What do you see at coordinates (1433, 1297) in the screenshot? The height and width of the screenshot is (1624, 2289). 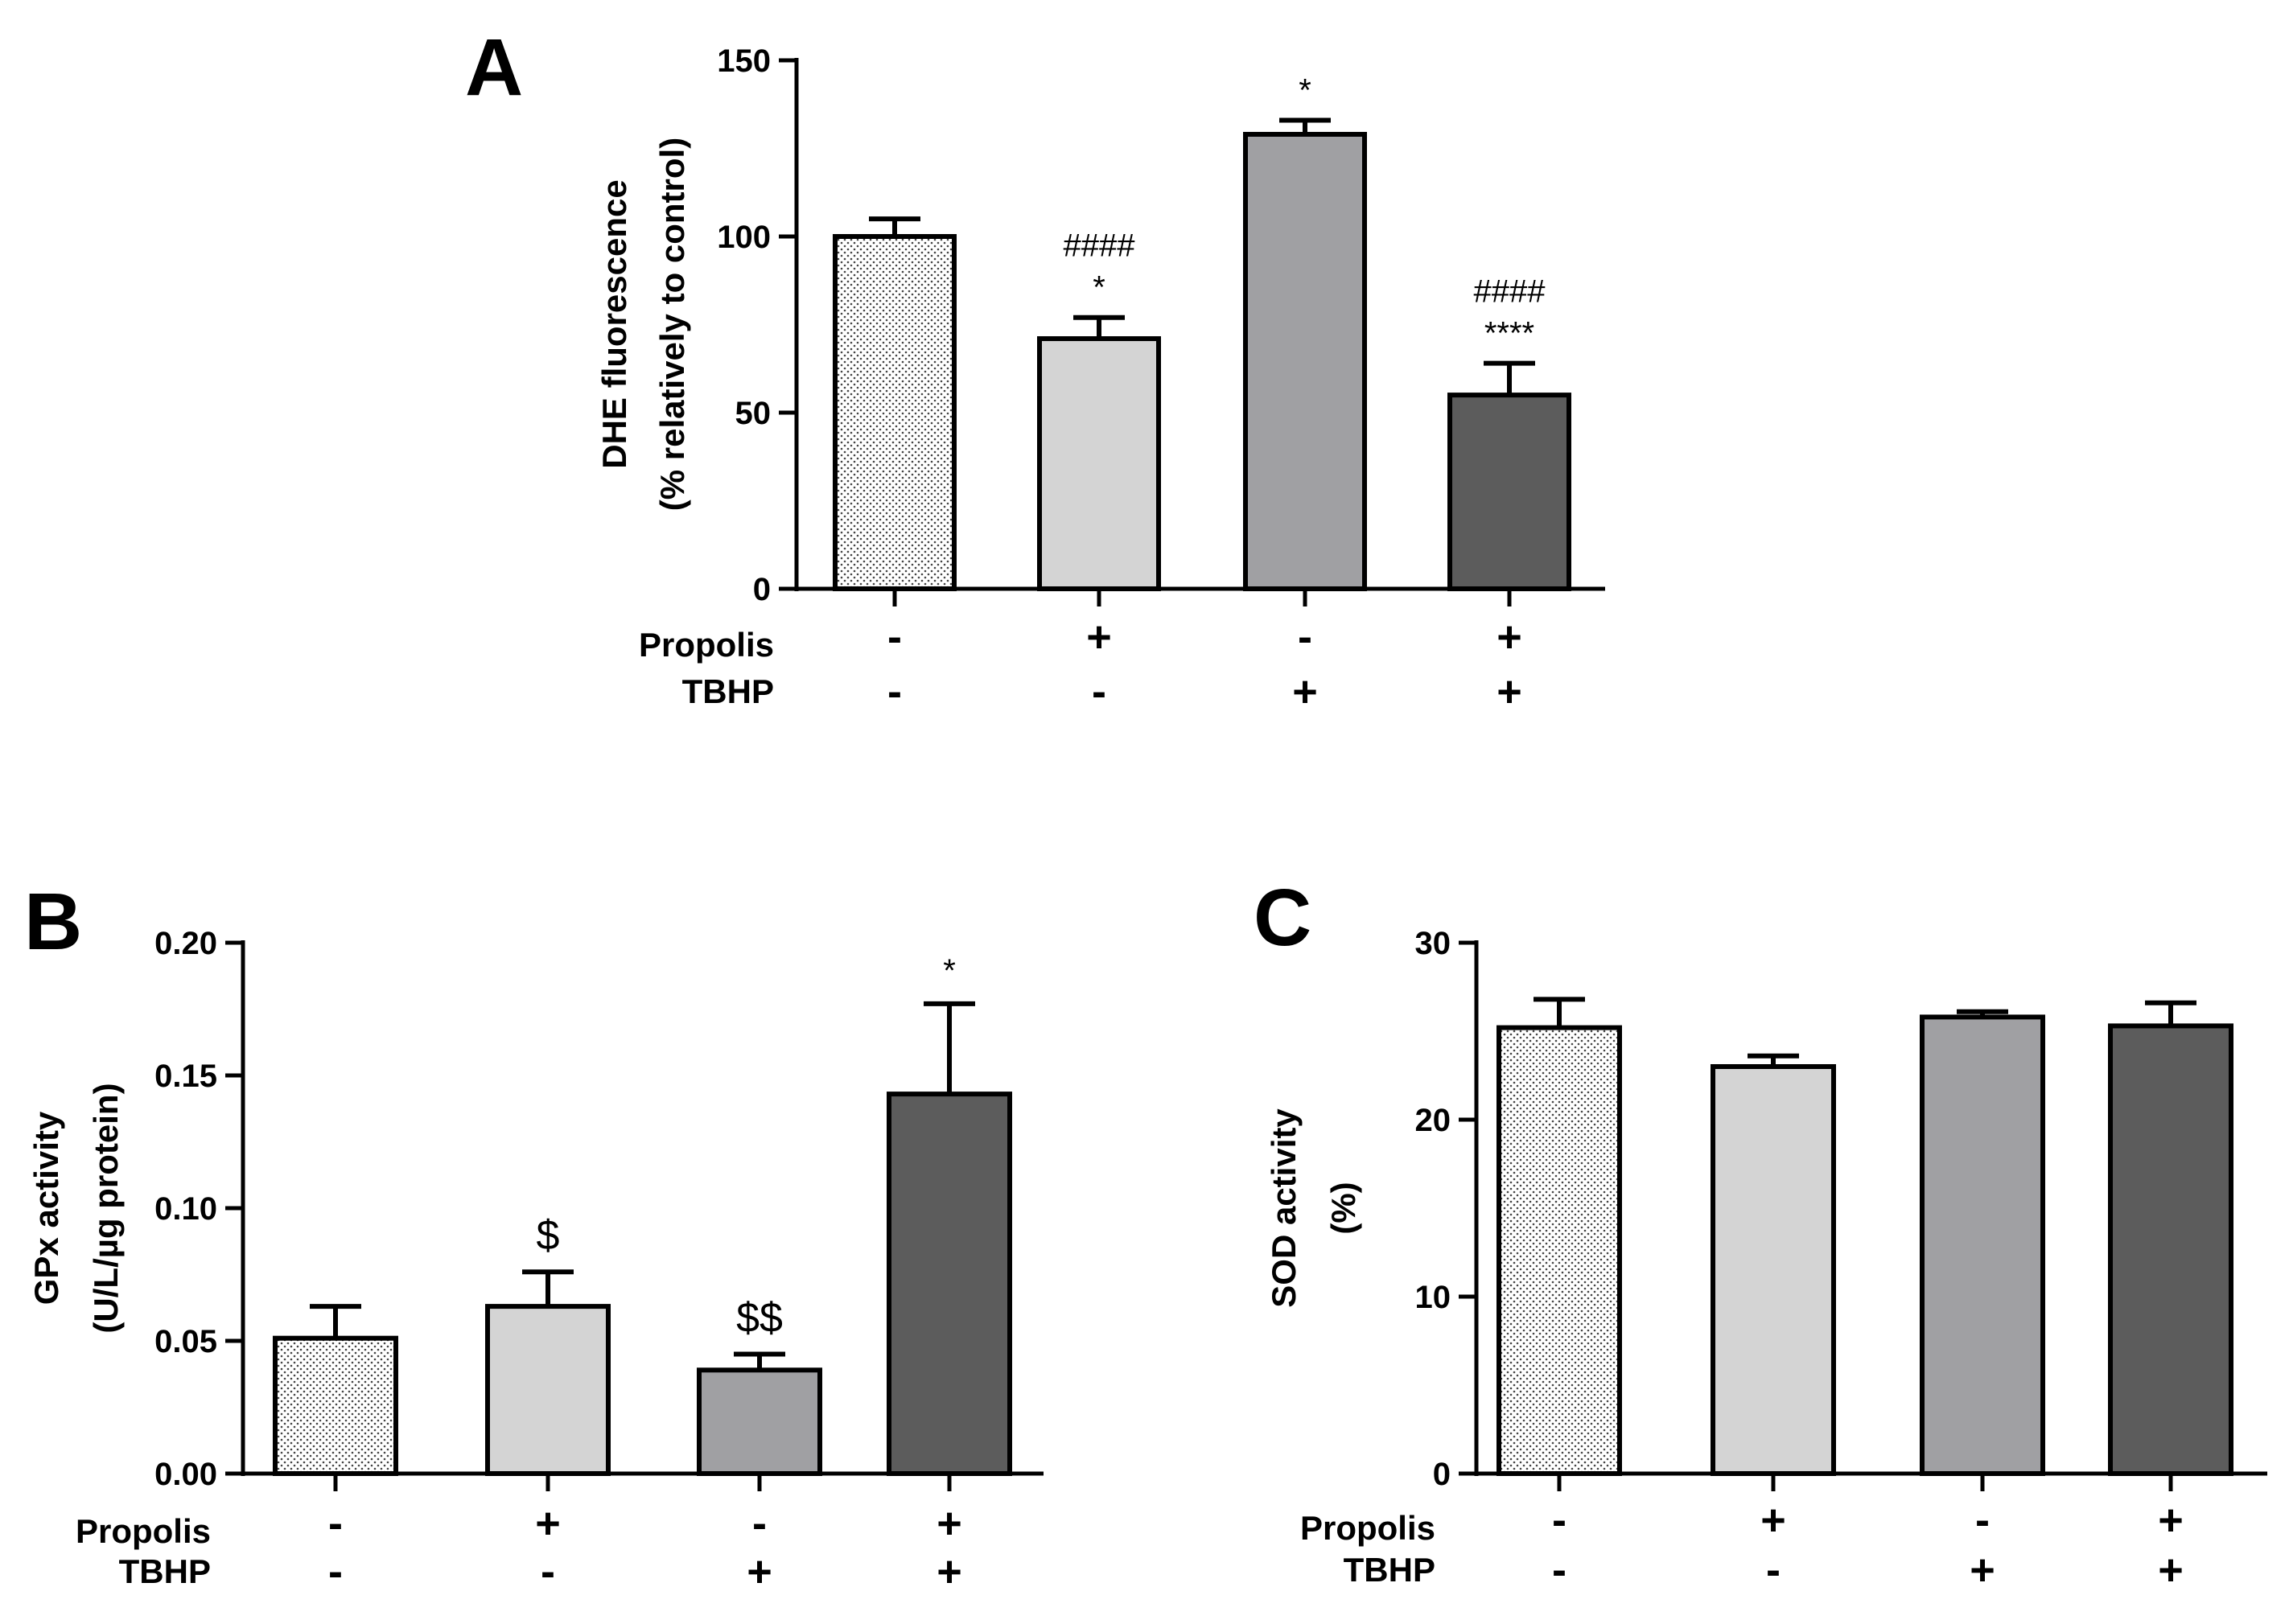 I see `y-tick-label: 10` at bounding box center [1433, 1297].